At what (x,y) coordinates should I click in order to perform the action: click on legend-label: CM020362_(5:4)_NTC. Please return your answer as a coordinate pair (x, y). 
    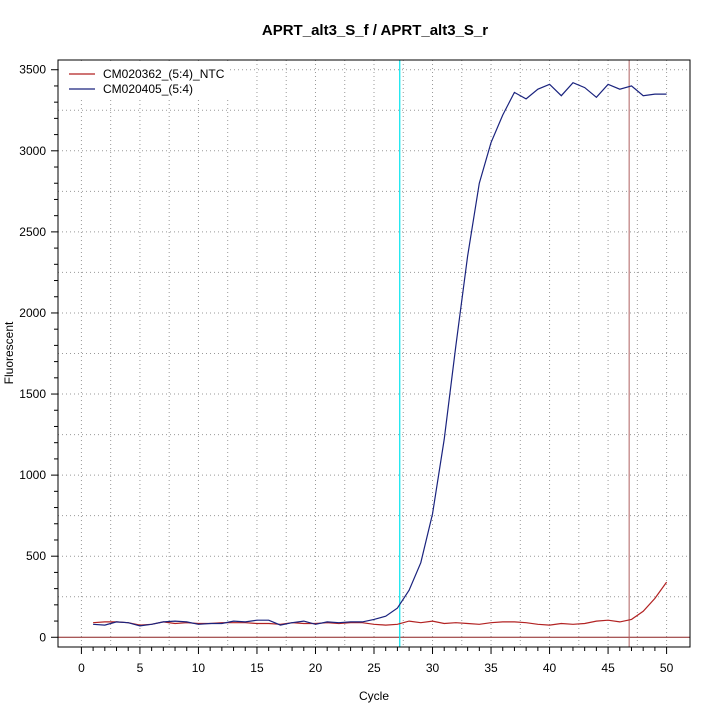
    Looking at the image, I should click on (164, 74).